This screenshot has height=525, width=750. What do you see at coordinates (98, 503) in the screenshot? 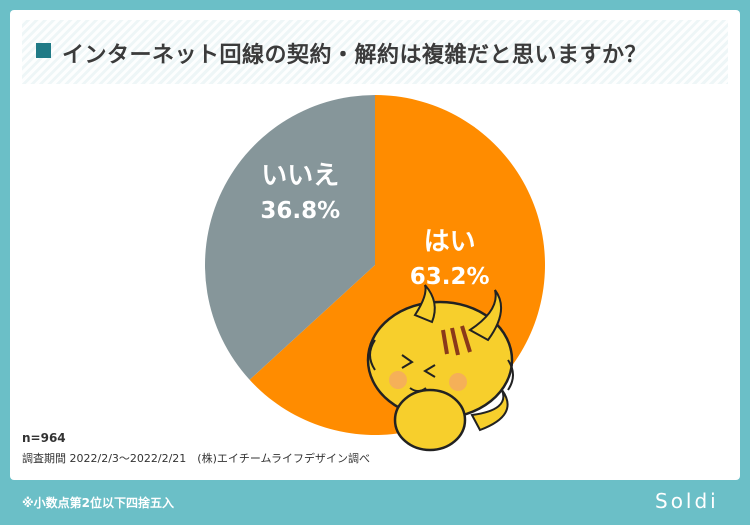
I see `footer-note: ※小数点第2位以下四捨五入` at bounding box center [98, 503].